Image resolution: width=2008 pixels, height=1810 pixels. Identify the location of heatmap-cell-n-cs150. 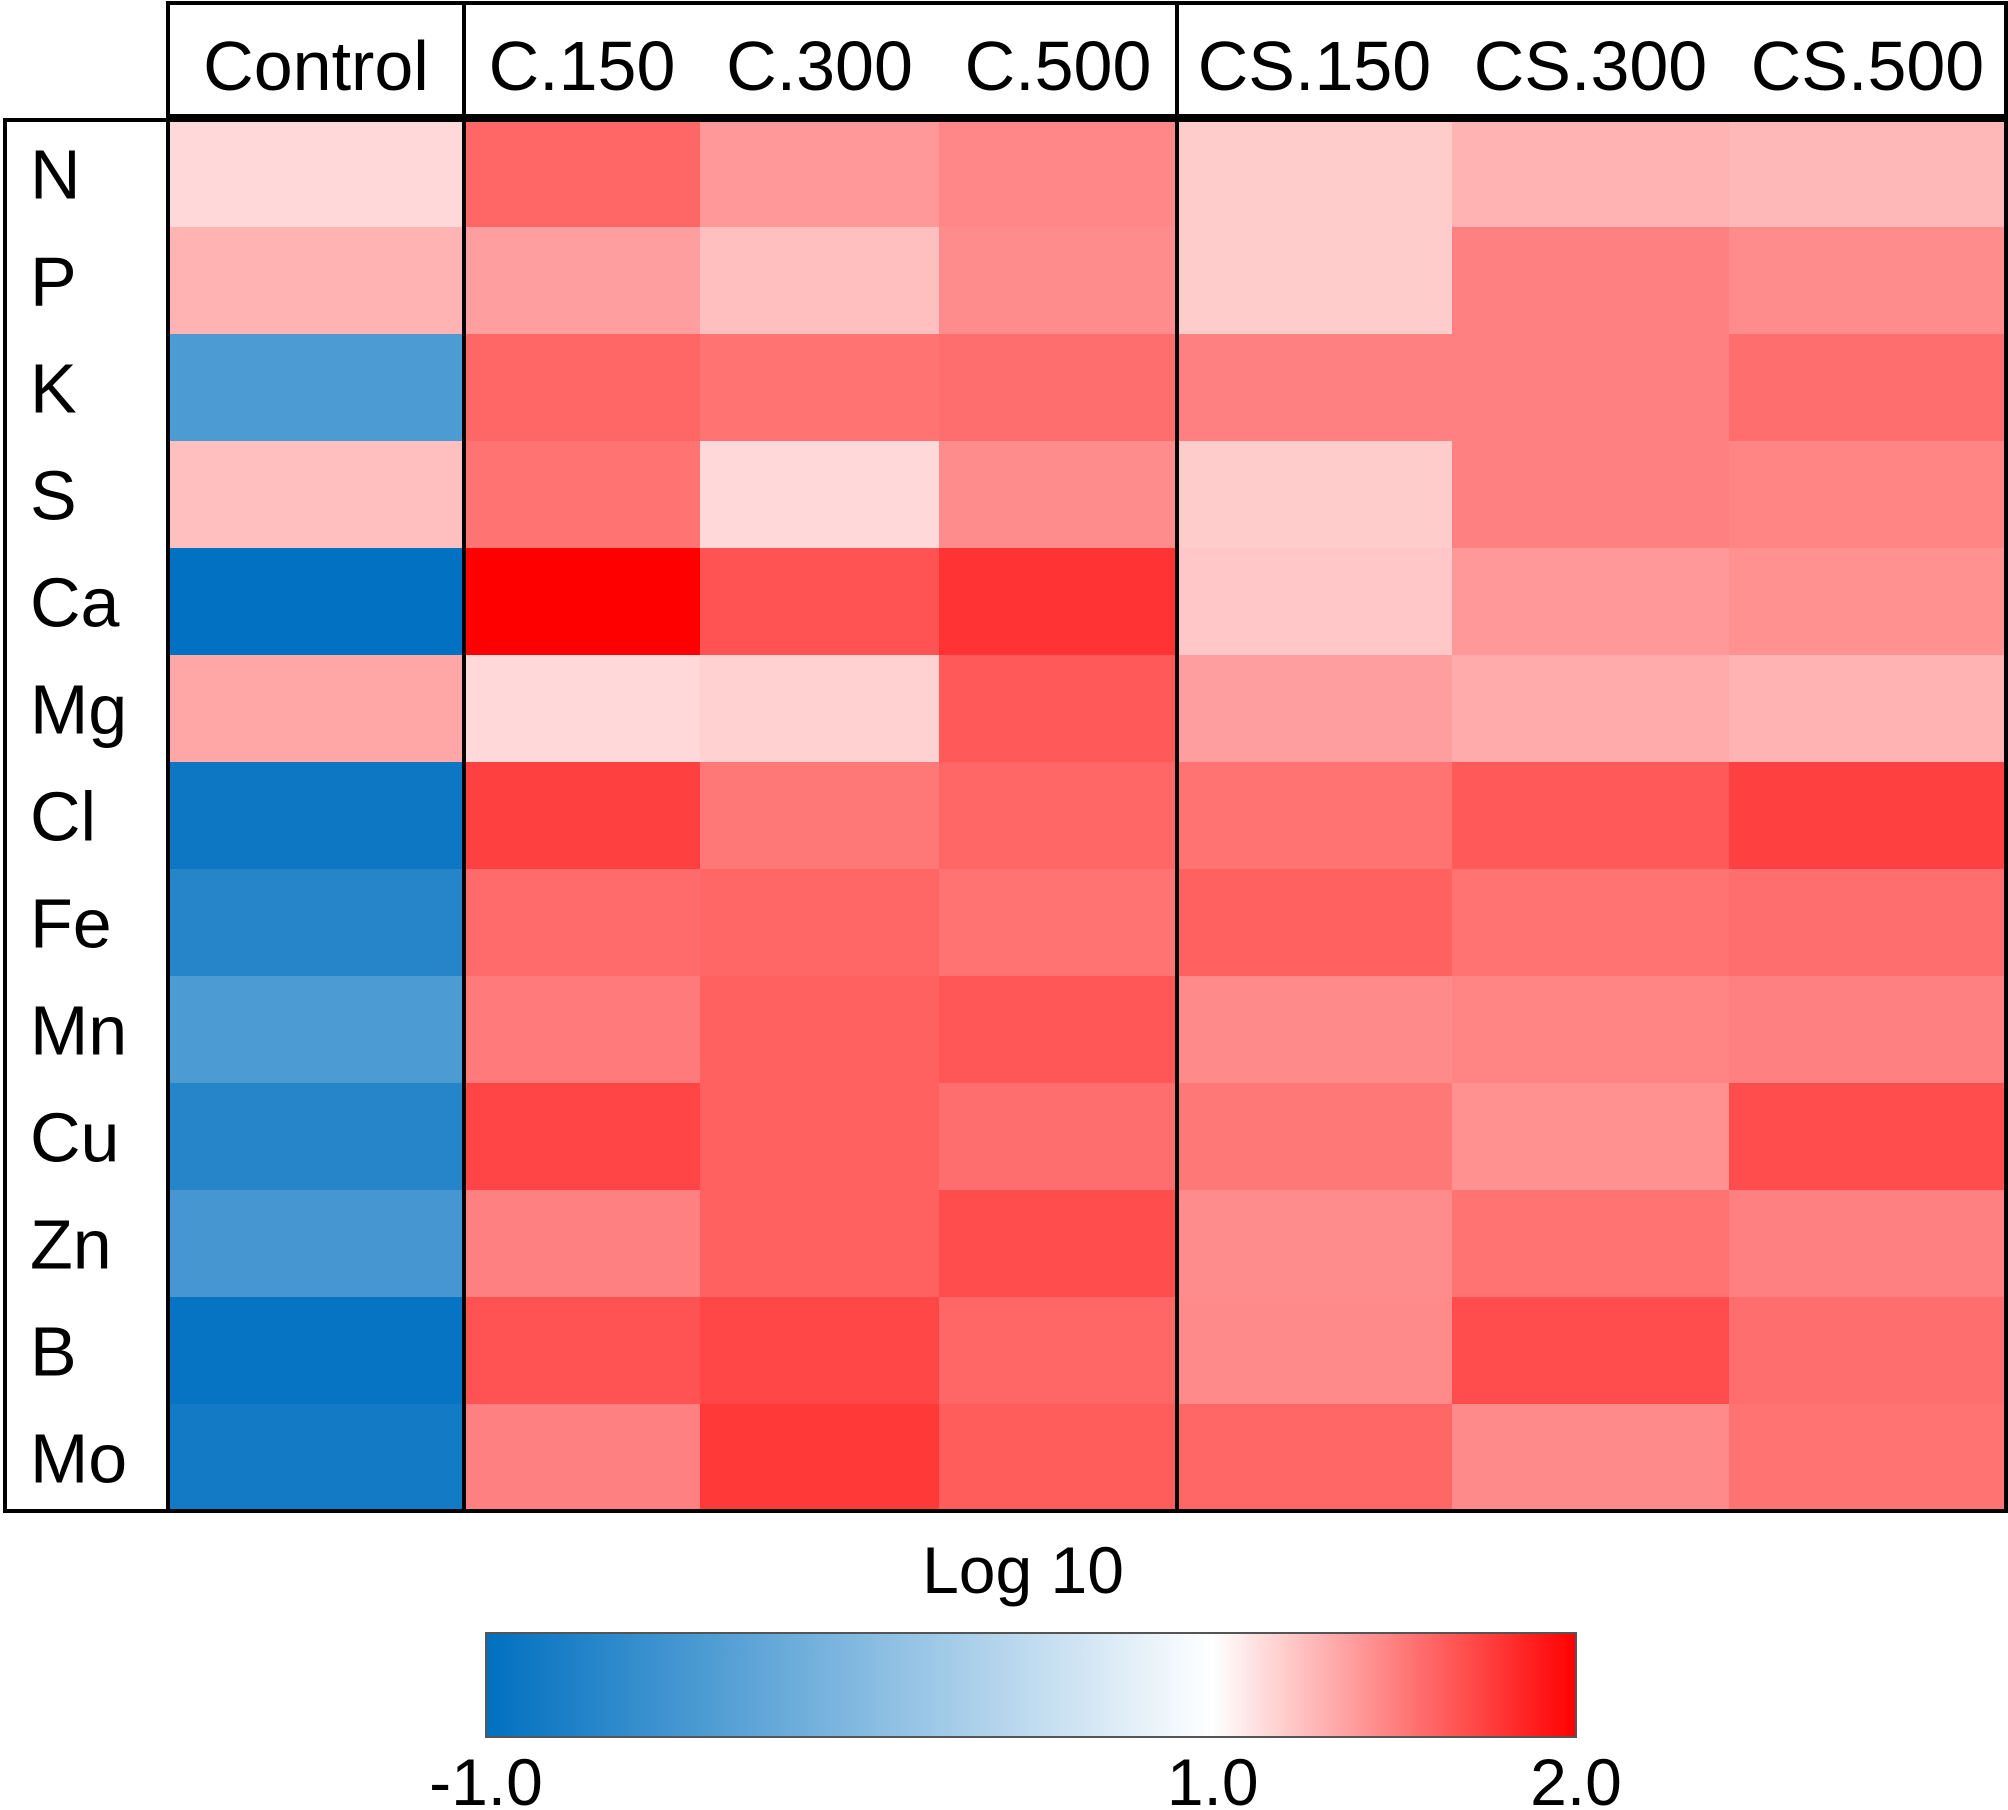
(1314, 174).